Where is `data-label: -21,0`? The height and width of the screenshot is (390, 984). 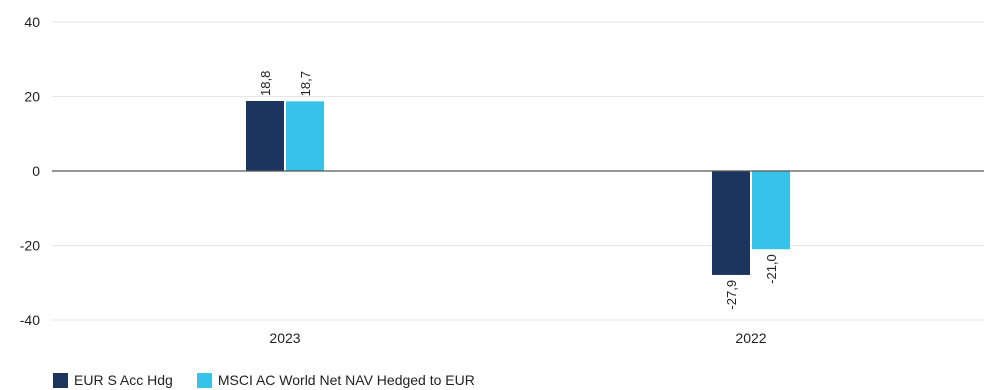 data-label: -21,0 is located at coordinates (771, 269).